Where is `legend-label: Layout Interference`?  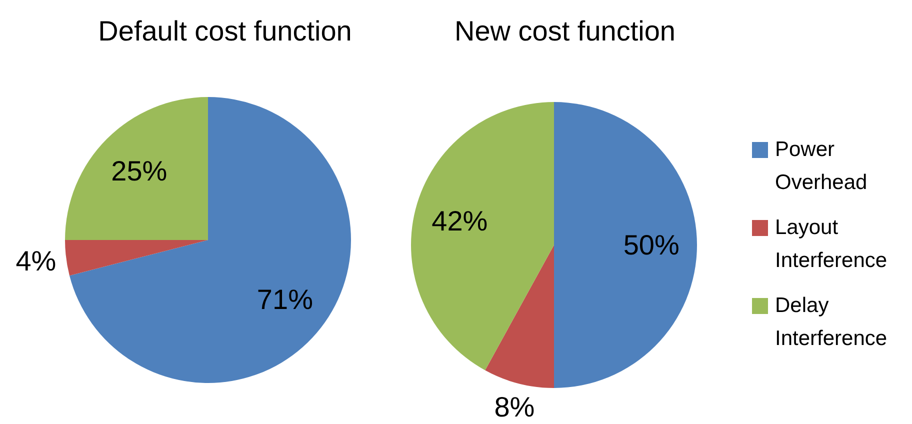 legend-label: Layout Interference is located at coordinates (831, 244).